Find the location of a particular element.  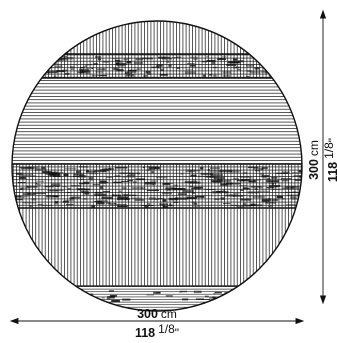

height-dimension-line is located at coordinates (323, 157).